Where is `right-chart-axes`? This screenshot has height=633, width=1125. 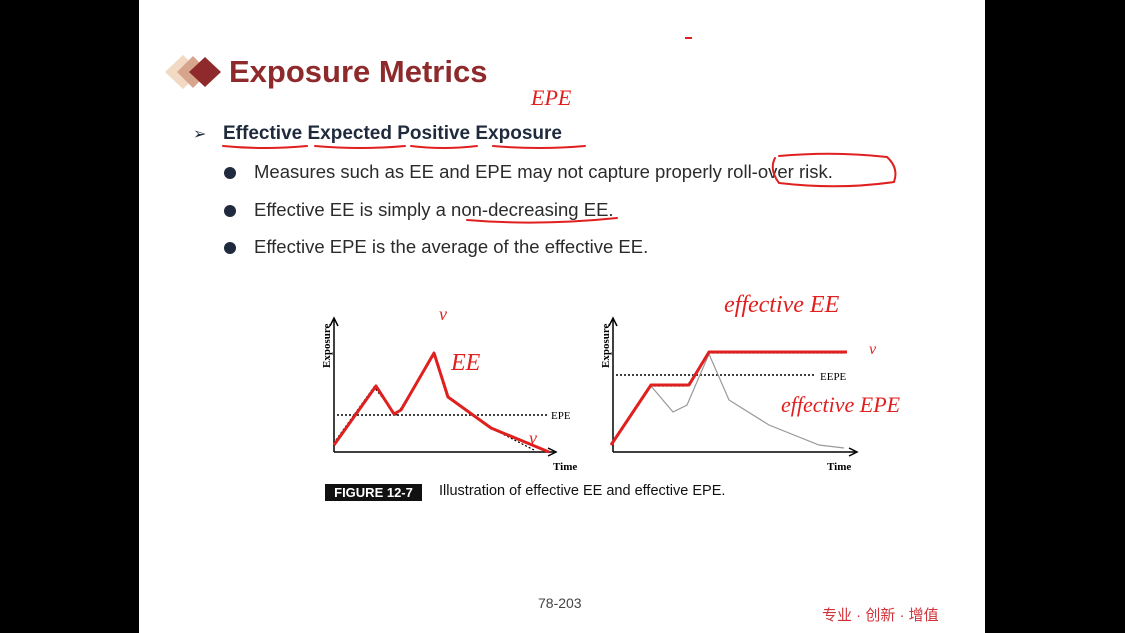 right-chart-axes is located at coordinates (733, 386).